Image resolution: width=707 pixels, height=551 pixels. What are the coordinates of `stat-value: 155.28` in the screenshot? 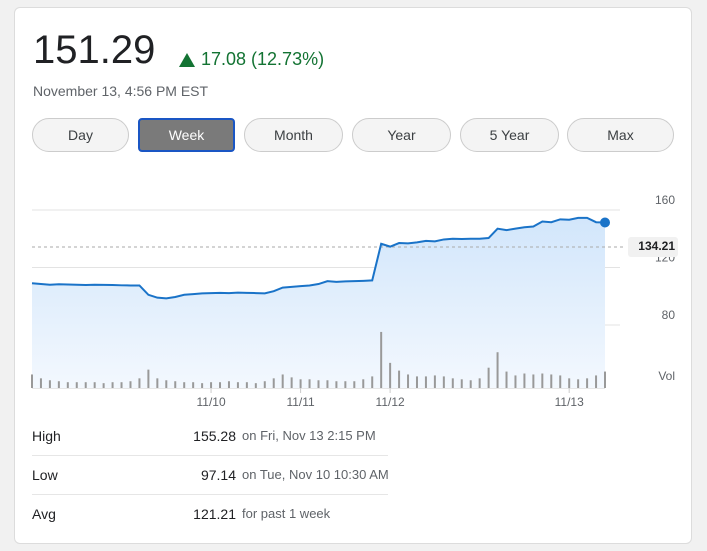 It's located at (214, 436).